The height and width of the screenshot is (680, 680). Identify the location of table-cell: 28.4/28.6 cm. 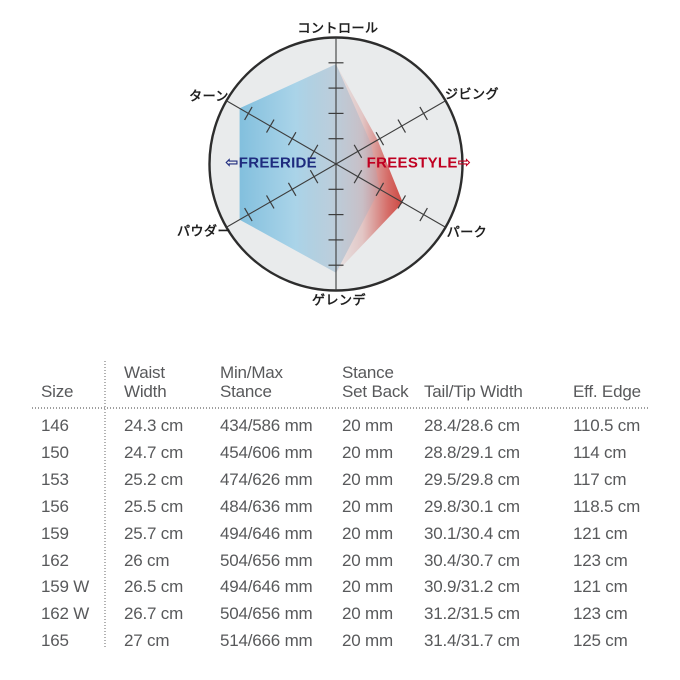
(472, 426).